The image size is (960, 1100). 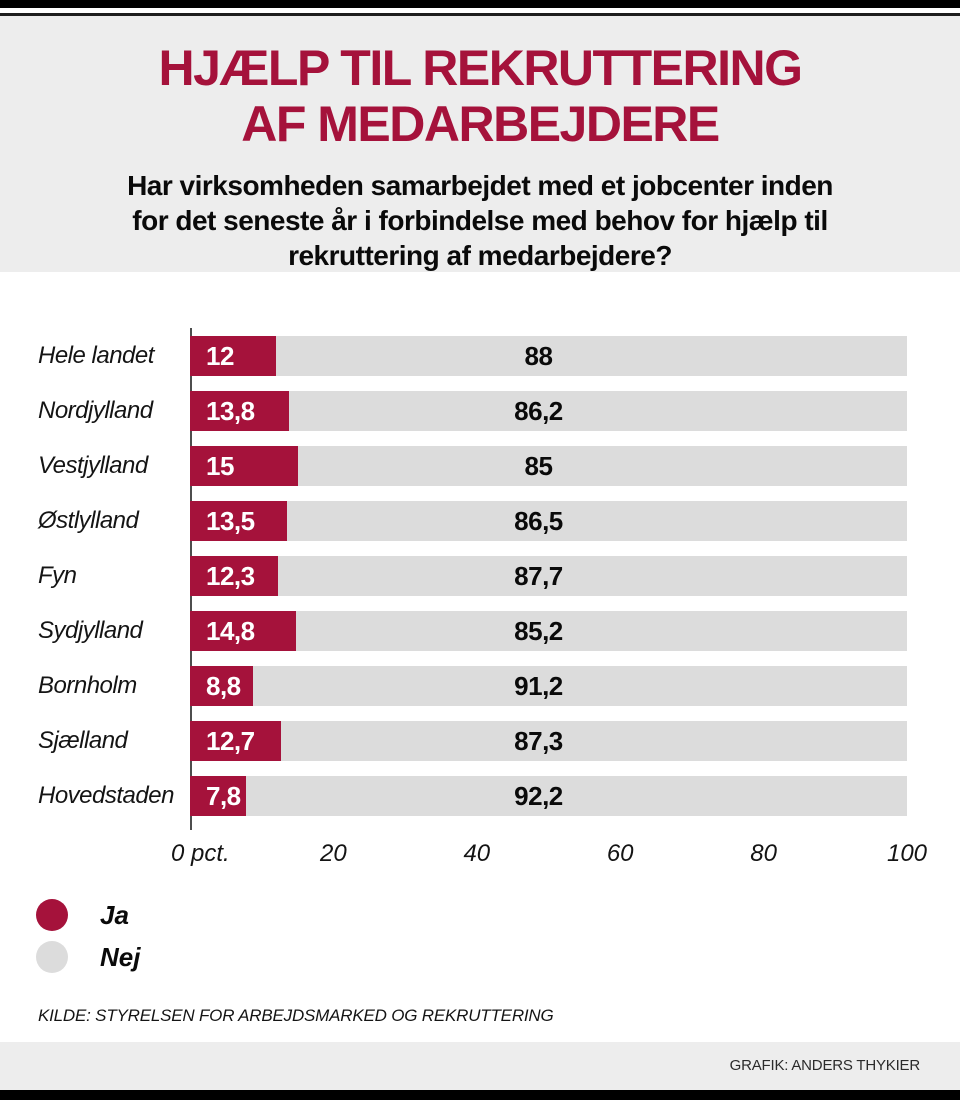 I want to click on category-label: Østlylland, so click(x=88, y=520).